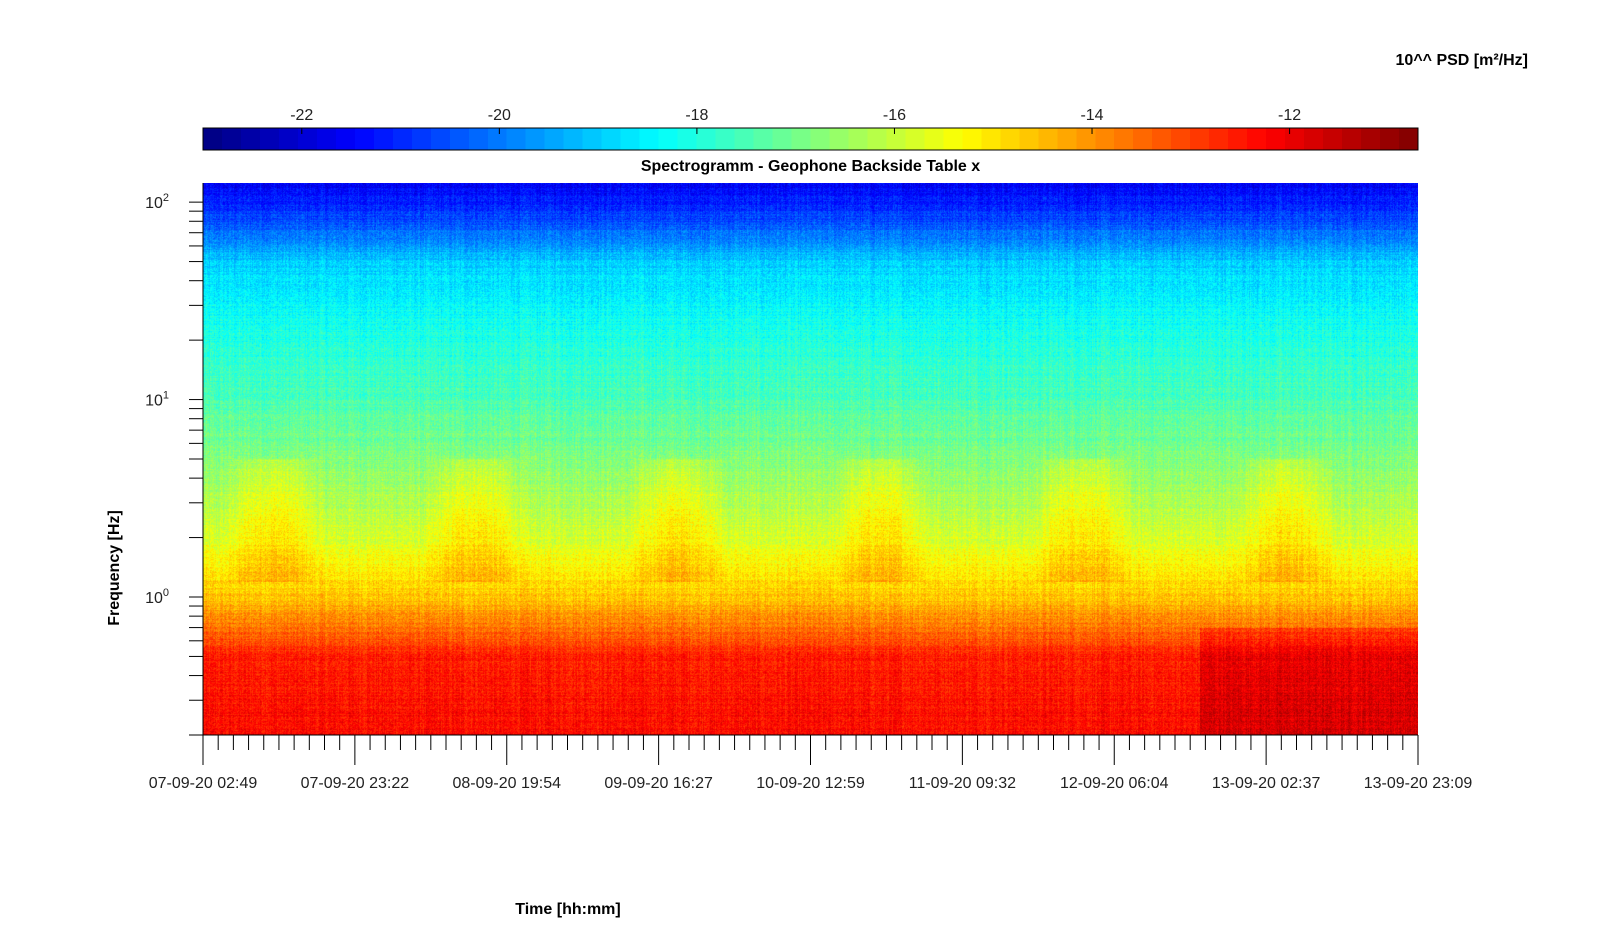 The width and height of the screenshot is (1597, 938). I want to click on y-axis: 10⁰ 10¹ 10², so click(174, 459).